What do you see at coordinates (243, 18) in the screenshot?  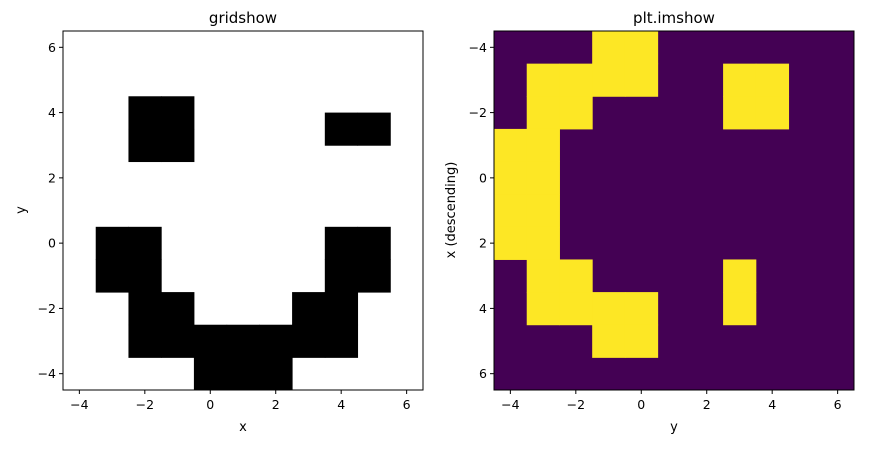 I see `gridshow-title: gridshow` at bounding box center [243, 18].